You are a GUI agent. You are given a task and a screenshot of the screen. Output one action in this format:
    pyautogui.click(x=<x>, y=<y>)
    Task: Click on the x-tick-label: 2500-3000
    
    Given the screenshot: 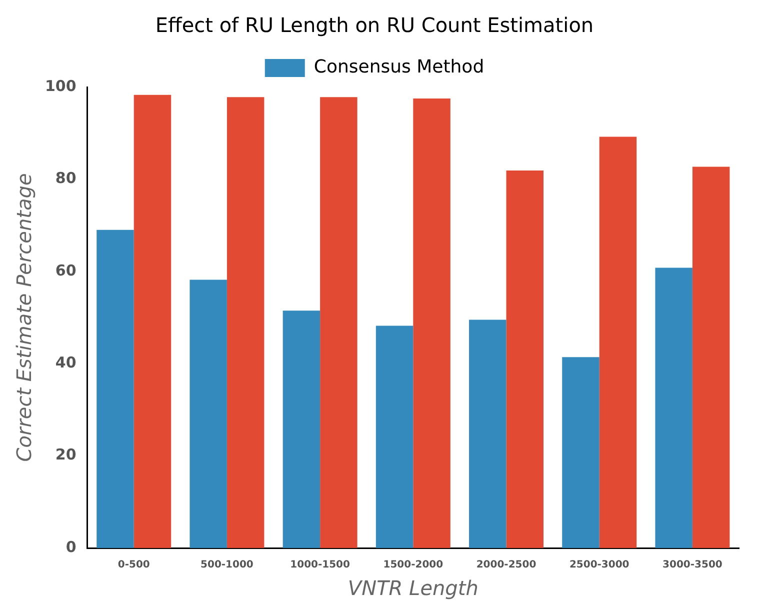 What is the action you would take?
    pyautogui.click(x=599, y=565)
    